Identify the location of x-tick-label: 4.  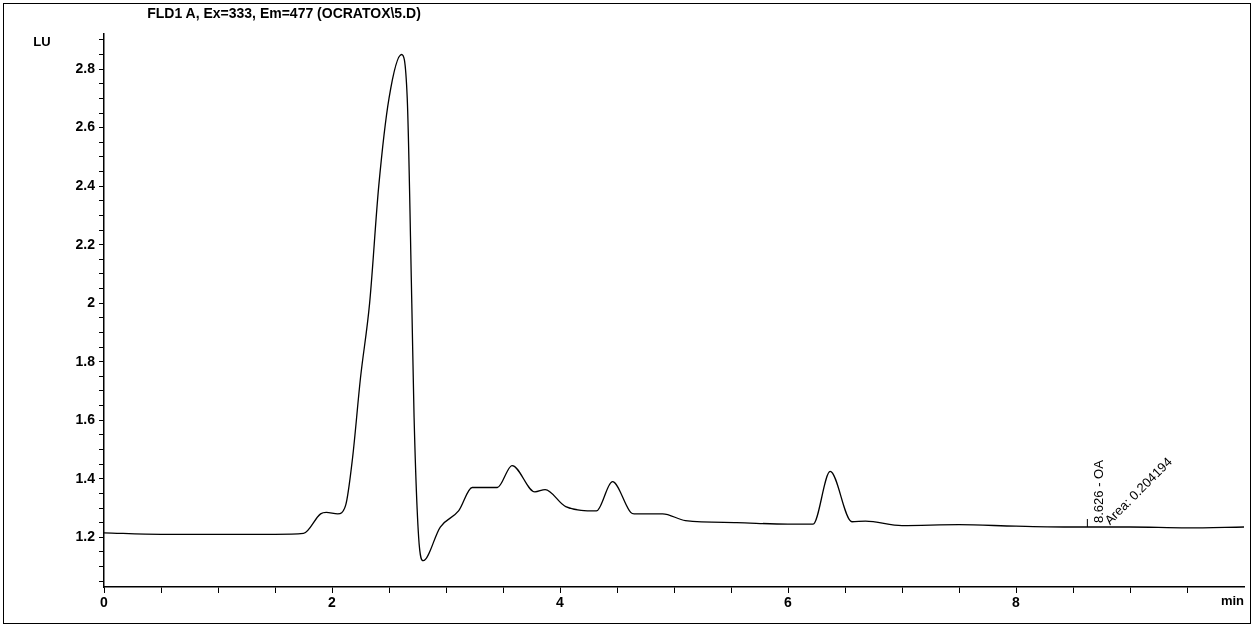
(560, 602).